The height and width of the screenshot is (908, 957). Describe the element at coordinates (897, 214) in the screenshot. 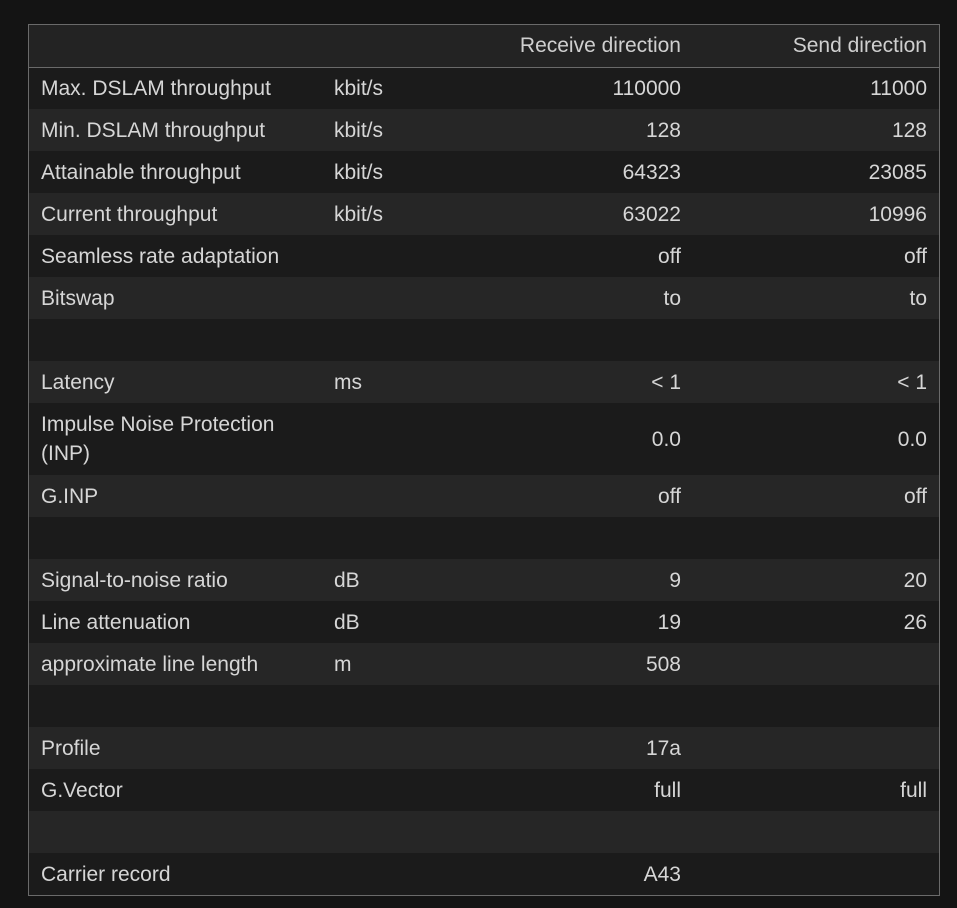

I see `row-send-value: 10996` at that location.